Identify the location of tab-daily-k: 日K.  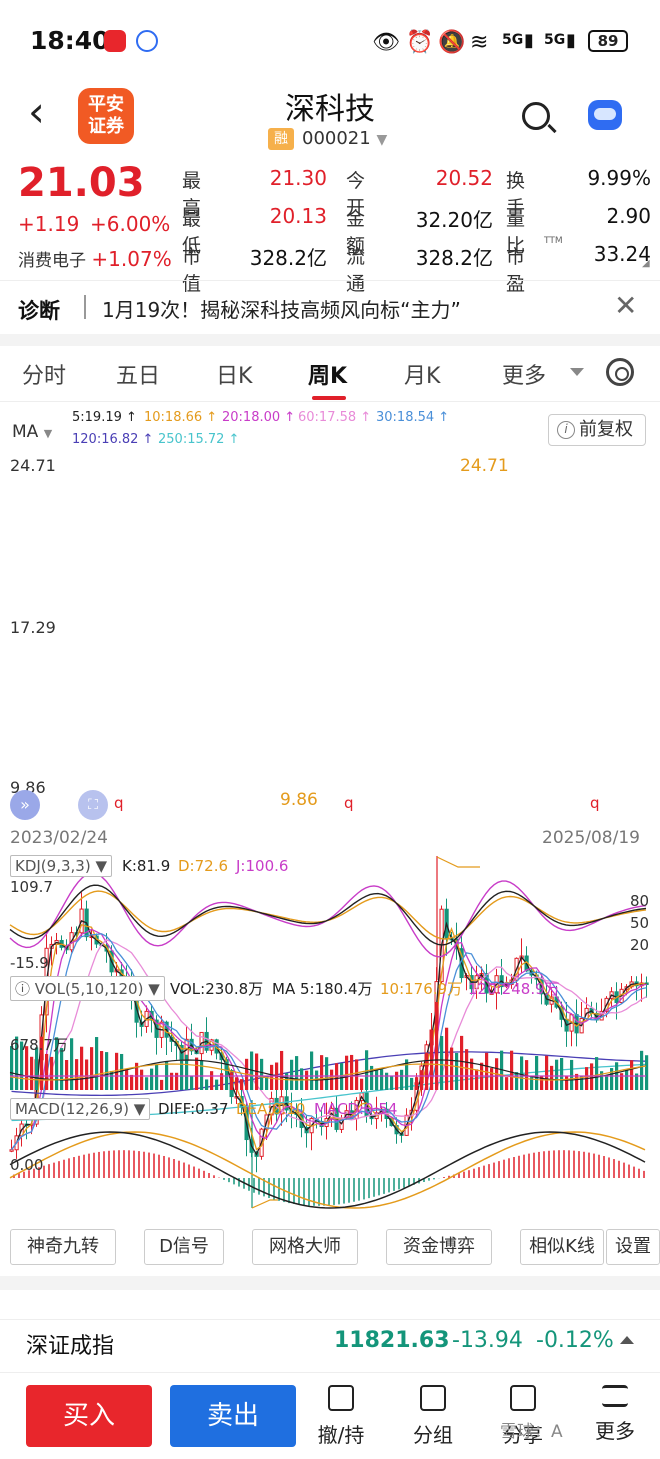
(234, 376).